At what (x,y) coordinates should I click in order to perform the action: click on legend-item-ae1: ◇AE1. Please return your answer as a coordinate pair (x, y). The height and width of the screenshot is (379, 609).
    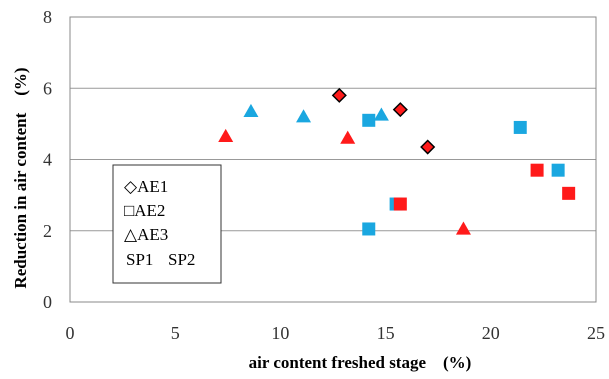
    Looking at the image, I should click on (146, 186).